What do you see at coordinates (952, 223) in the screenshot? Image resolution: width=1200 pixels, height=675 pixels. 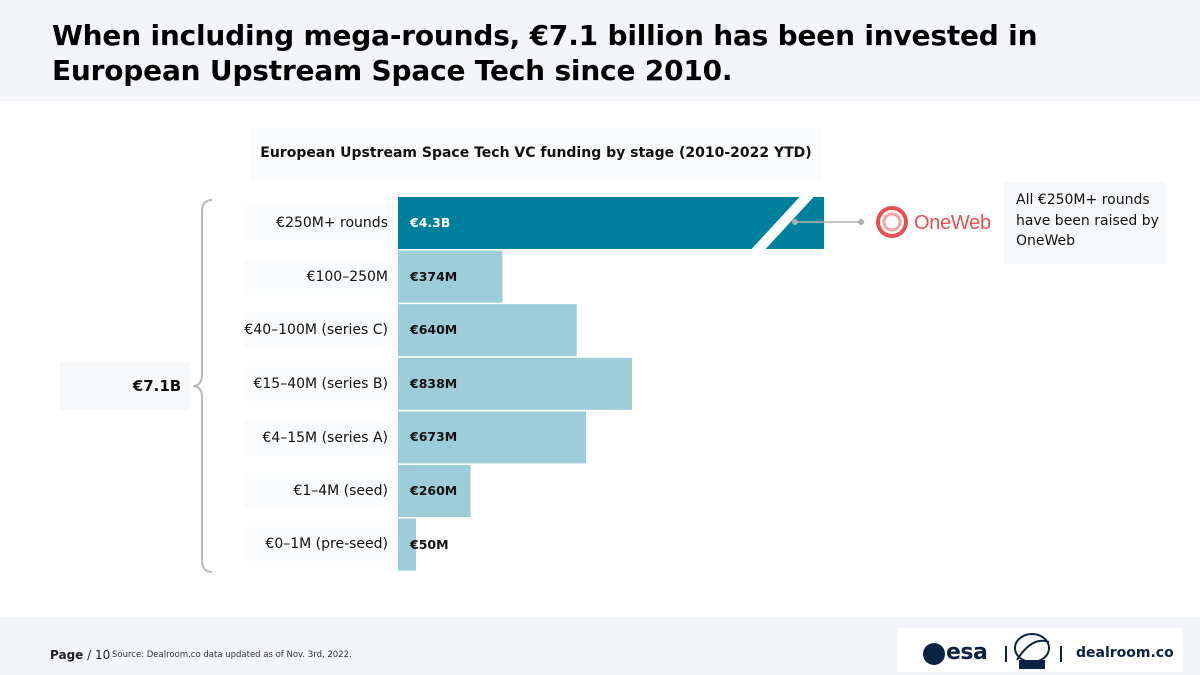 I see `oneweb-logo-text: OneWeb` at bounding box center [952, 223].